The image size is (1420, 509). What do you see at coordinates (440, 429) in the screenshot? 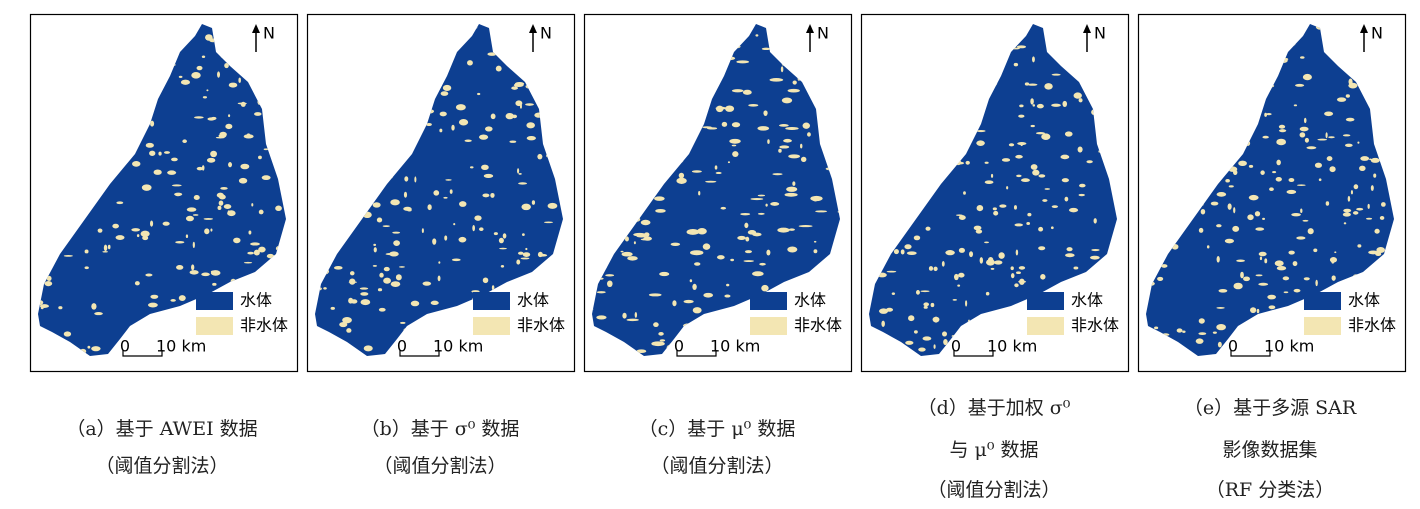
I see `caption-line: （b）基于 σ⁰ 数据` at bounding box center [440, 429].